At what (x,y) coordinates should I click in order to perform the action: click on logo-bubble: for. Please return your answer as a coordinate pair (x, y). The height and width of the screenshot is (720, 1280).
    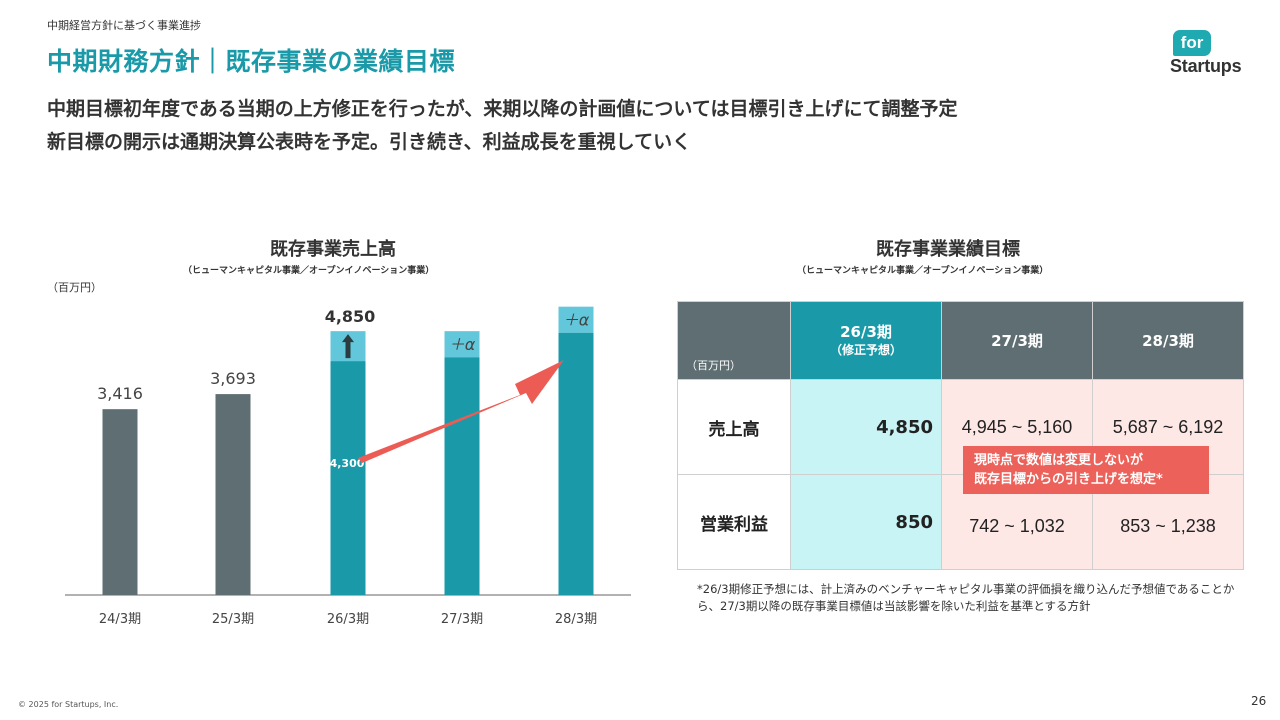
    Looking at the image, I should click on (1192, 43).